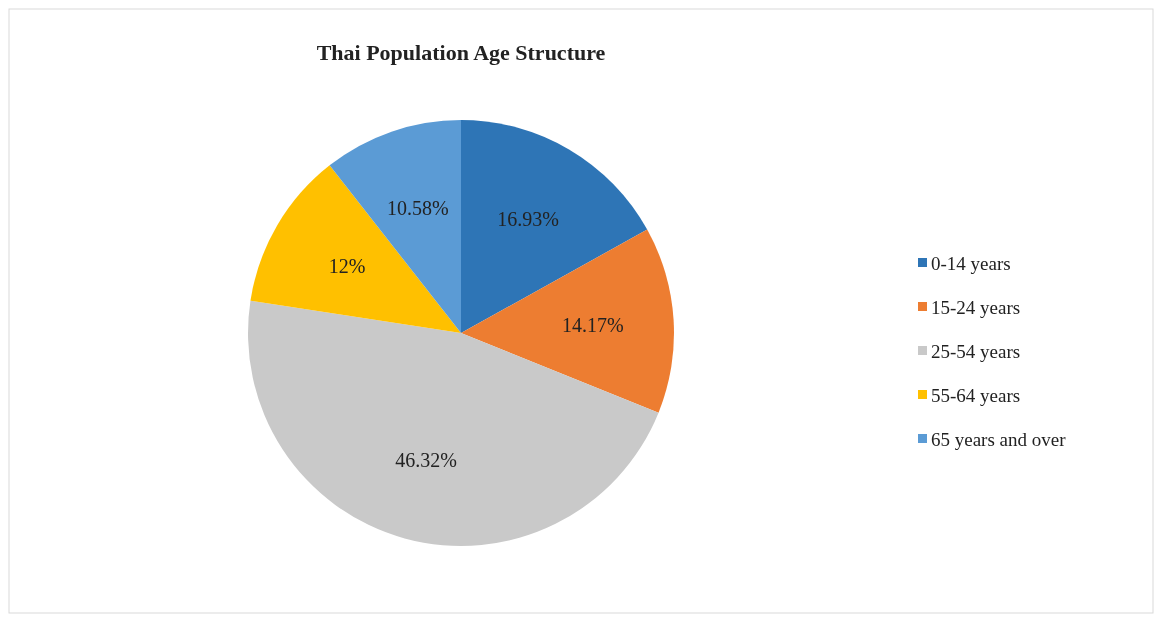 The width and height of the screenshot is (1162, 622). I want to click on data-label: 14.17%, so click(592, 324).